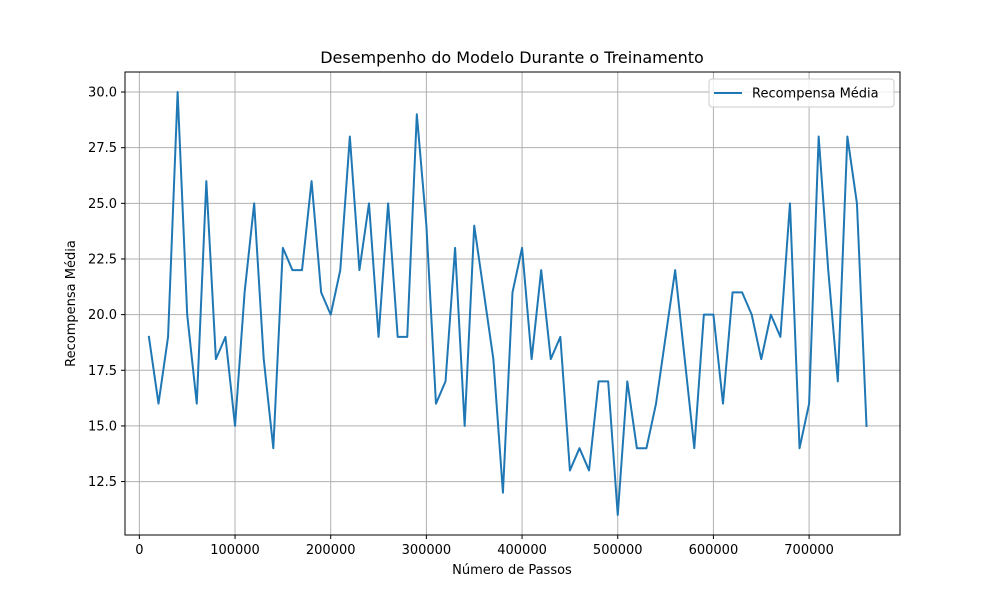  Describe the element at coordinates (102, 371) in the screenshot. I see `y-tick-label: 17.5` at that location.